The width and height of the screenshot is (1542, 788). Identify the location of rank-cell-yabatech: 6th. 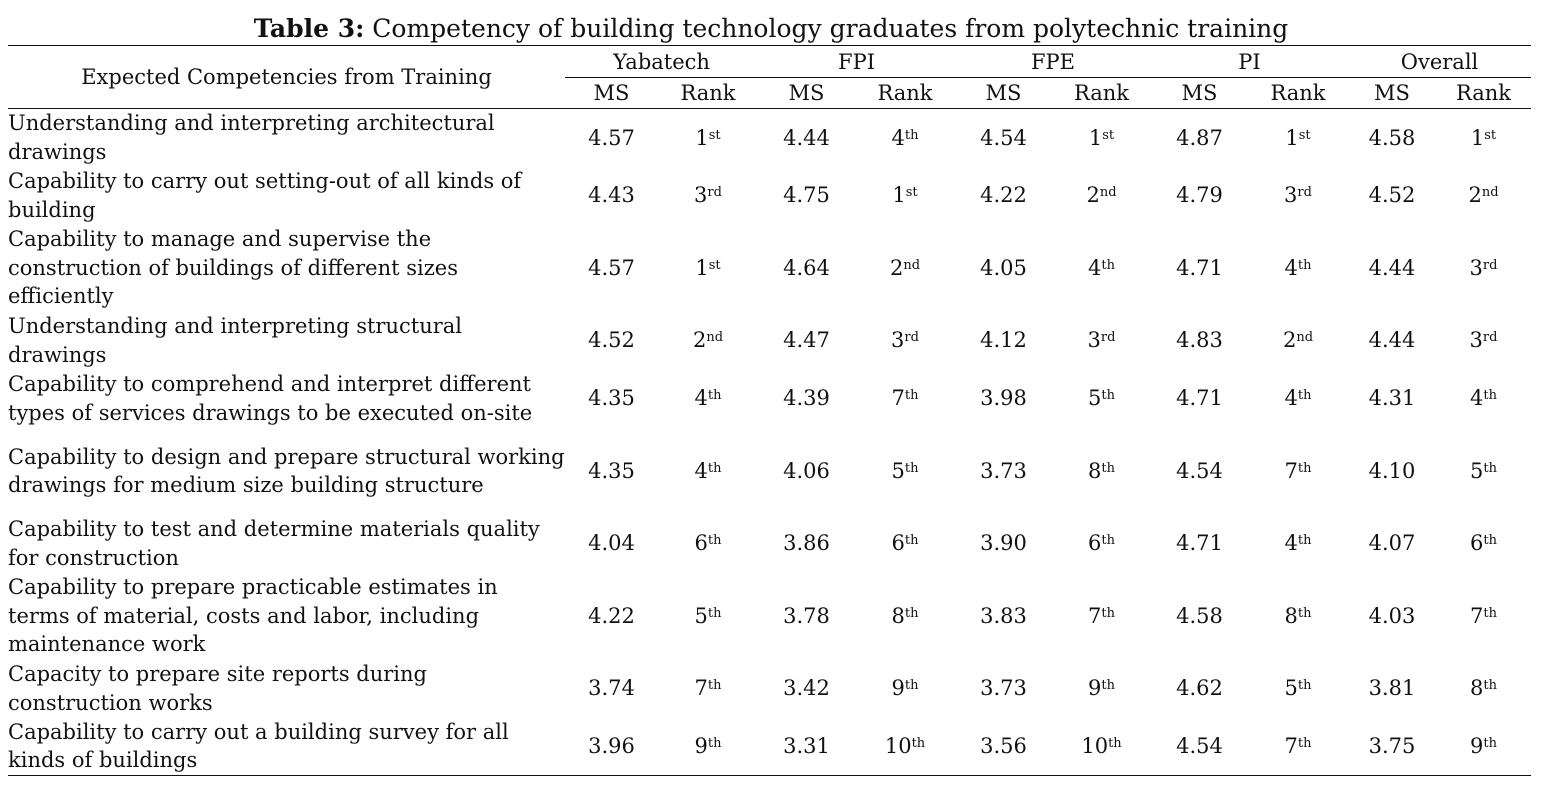
(708, 544).